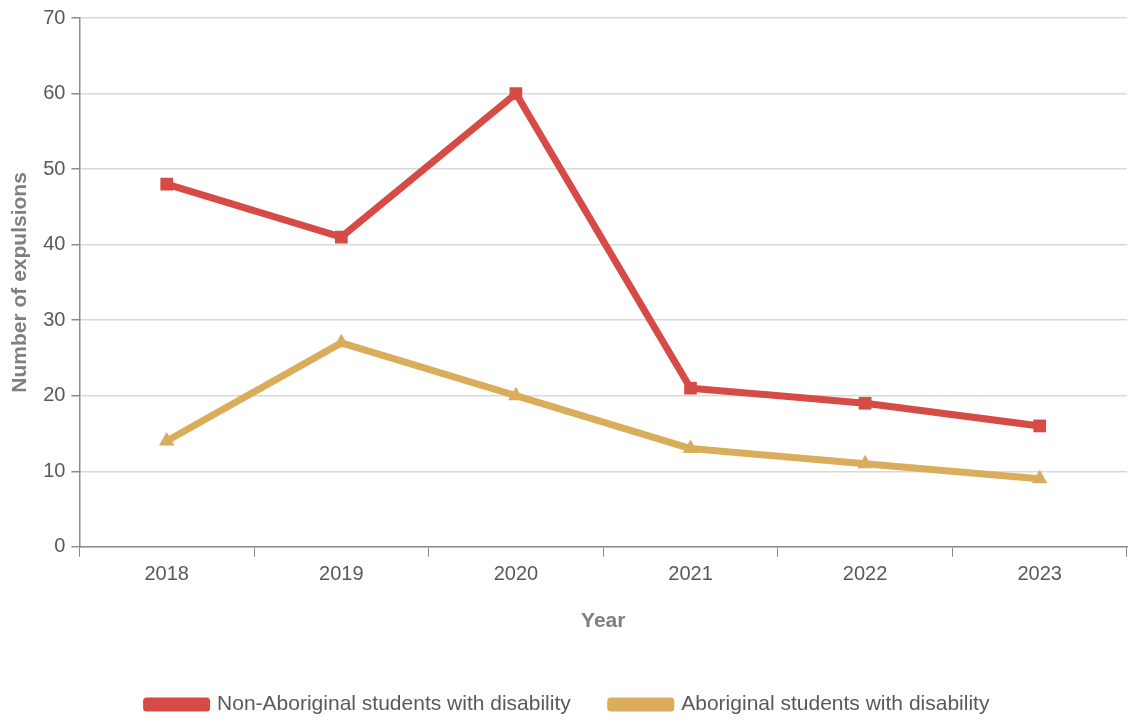 The height and width of the screenshot is (727, 1136). I want to click on x-tick-label: 2021, so click(690, 573).